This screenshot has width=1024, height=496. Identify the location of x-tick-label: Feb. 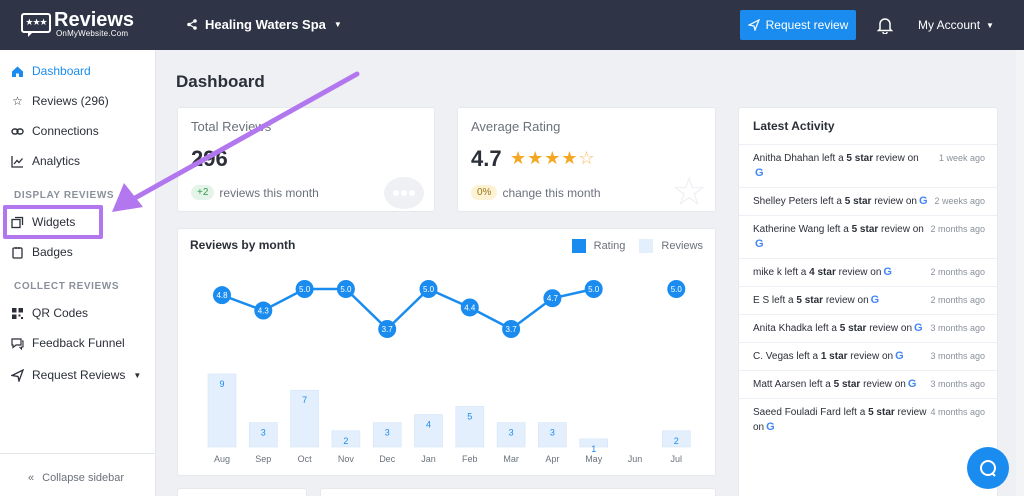
(470, 459).